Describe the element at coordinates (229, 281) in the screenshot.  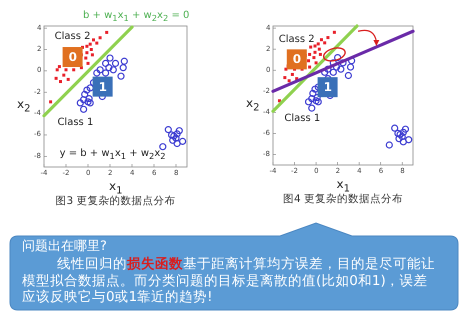
I see `text: 线性回归的损失函数基于距离计算均方误差，目的是尽可能让模型拟合数据点。而分类问题的目标是离散的值(比如0和1)，误差应该反映它与0或1靠近的趋势!` at that location.